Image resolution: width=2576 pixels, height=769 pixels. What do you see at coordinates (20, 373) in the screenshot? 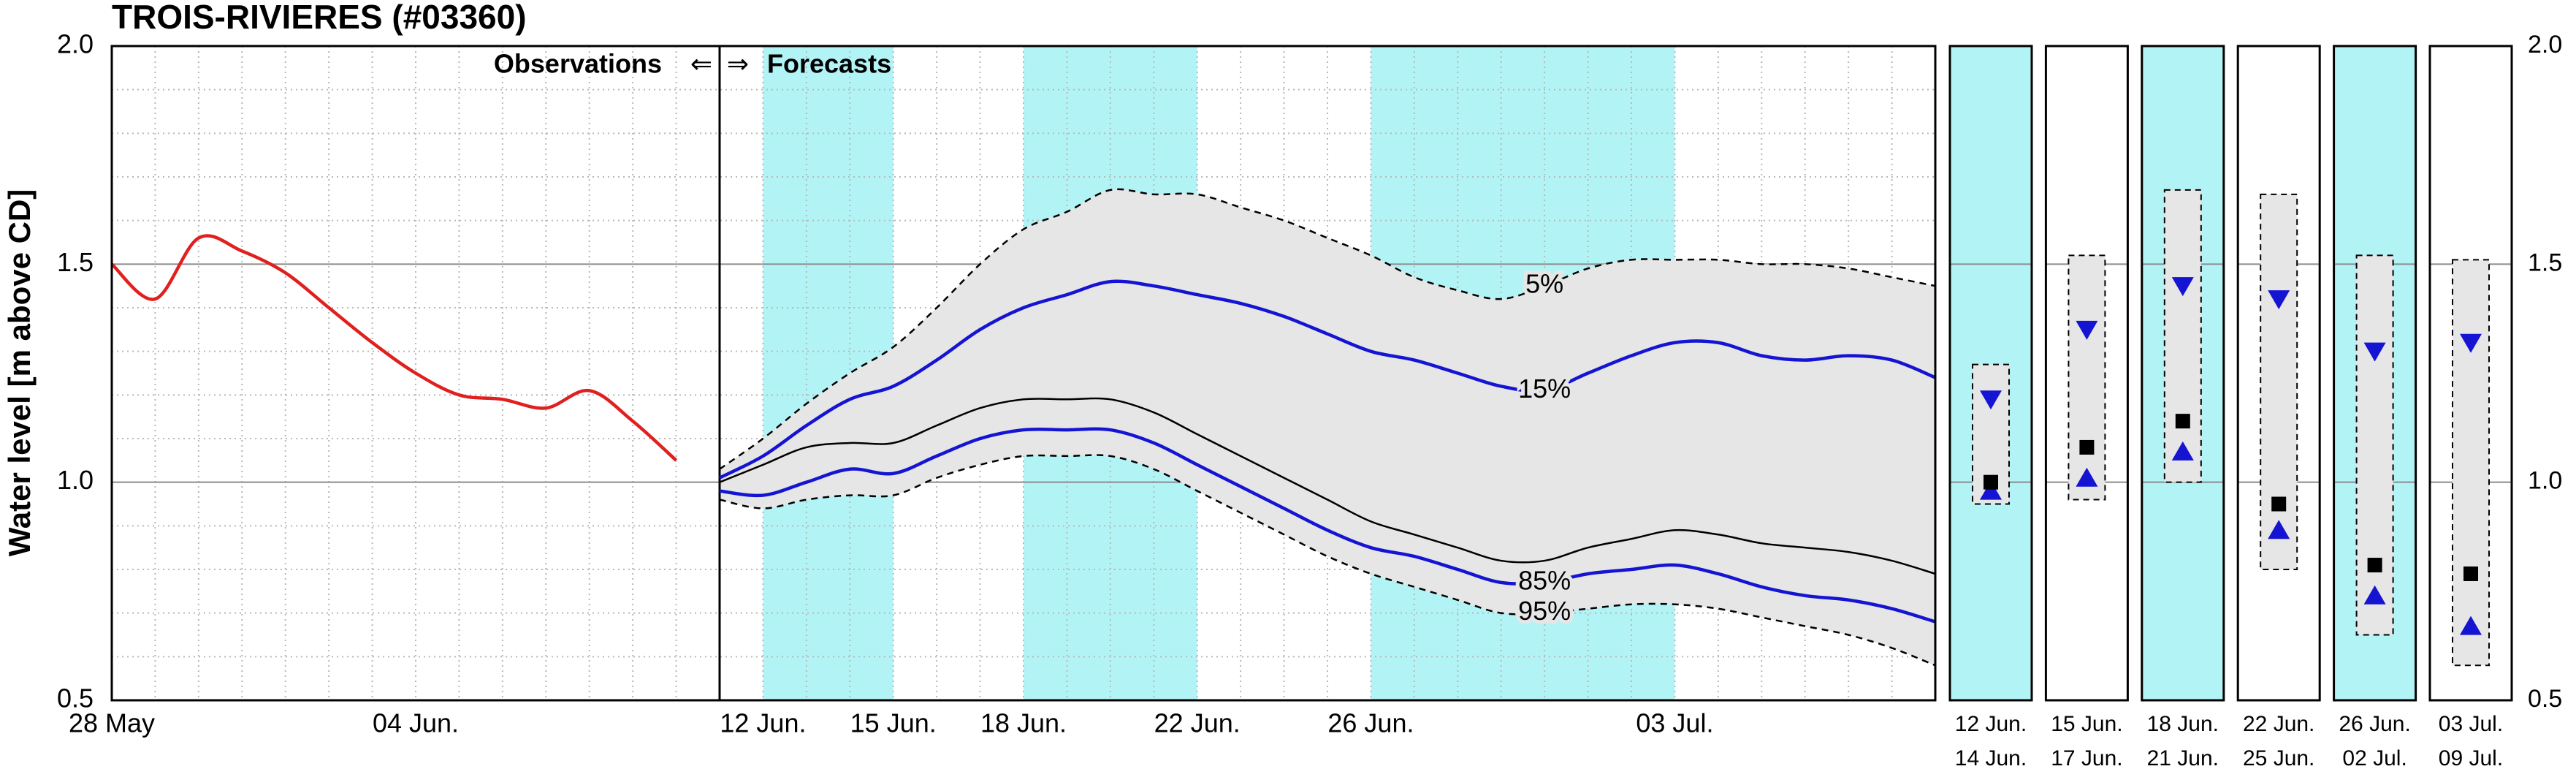
I see `y-axis-label: Water level [m above CD]` at bounding box center [20, 373].